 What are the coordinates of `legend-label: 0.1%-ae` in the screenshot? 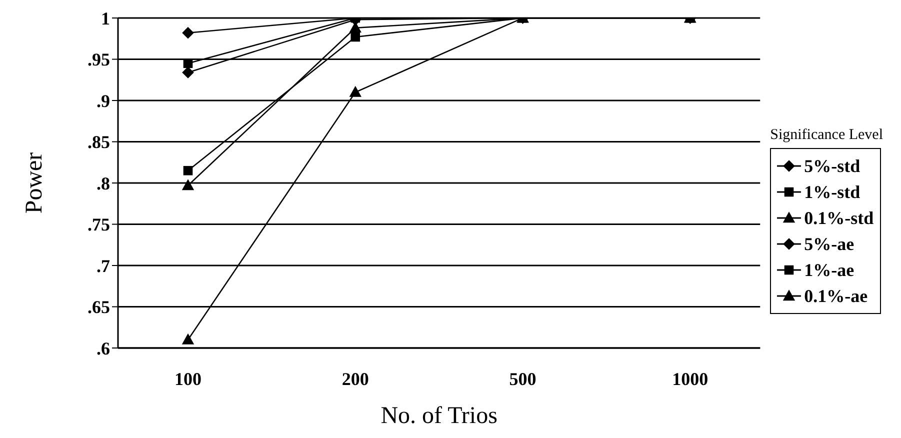 It's located at (836, 296).